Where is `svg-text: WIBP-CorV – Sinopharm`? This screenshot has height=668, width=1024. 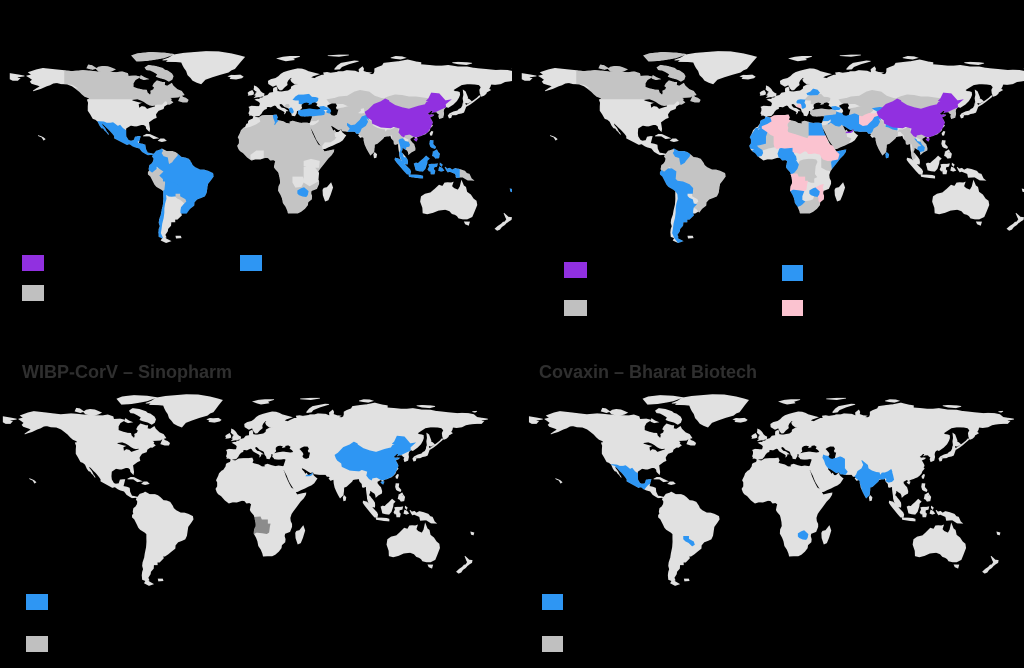
svg-text: WIBP-CorV – Sinopharm is located at coordinates (127, 372).